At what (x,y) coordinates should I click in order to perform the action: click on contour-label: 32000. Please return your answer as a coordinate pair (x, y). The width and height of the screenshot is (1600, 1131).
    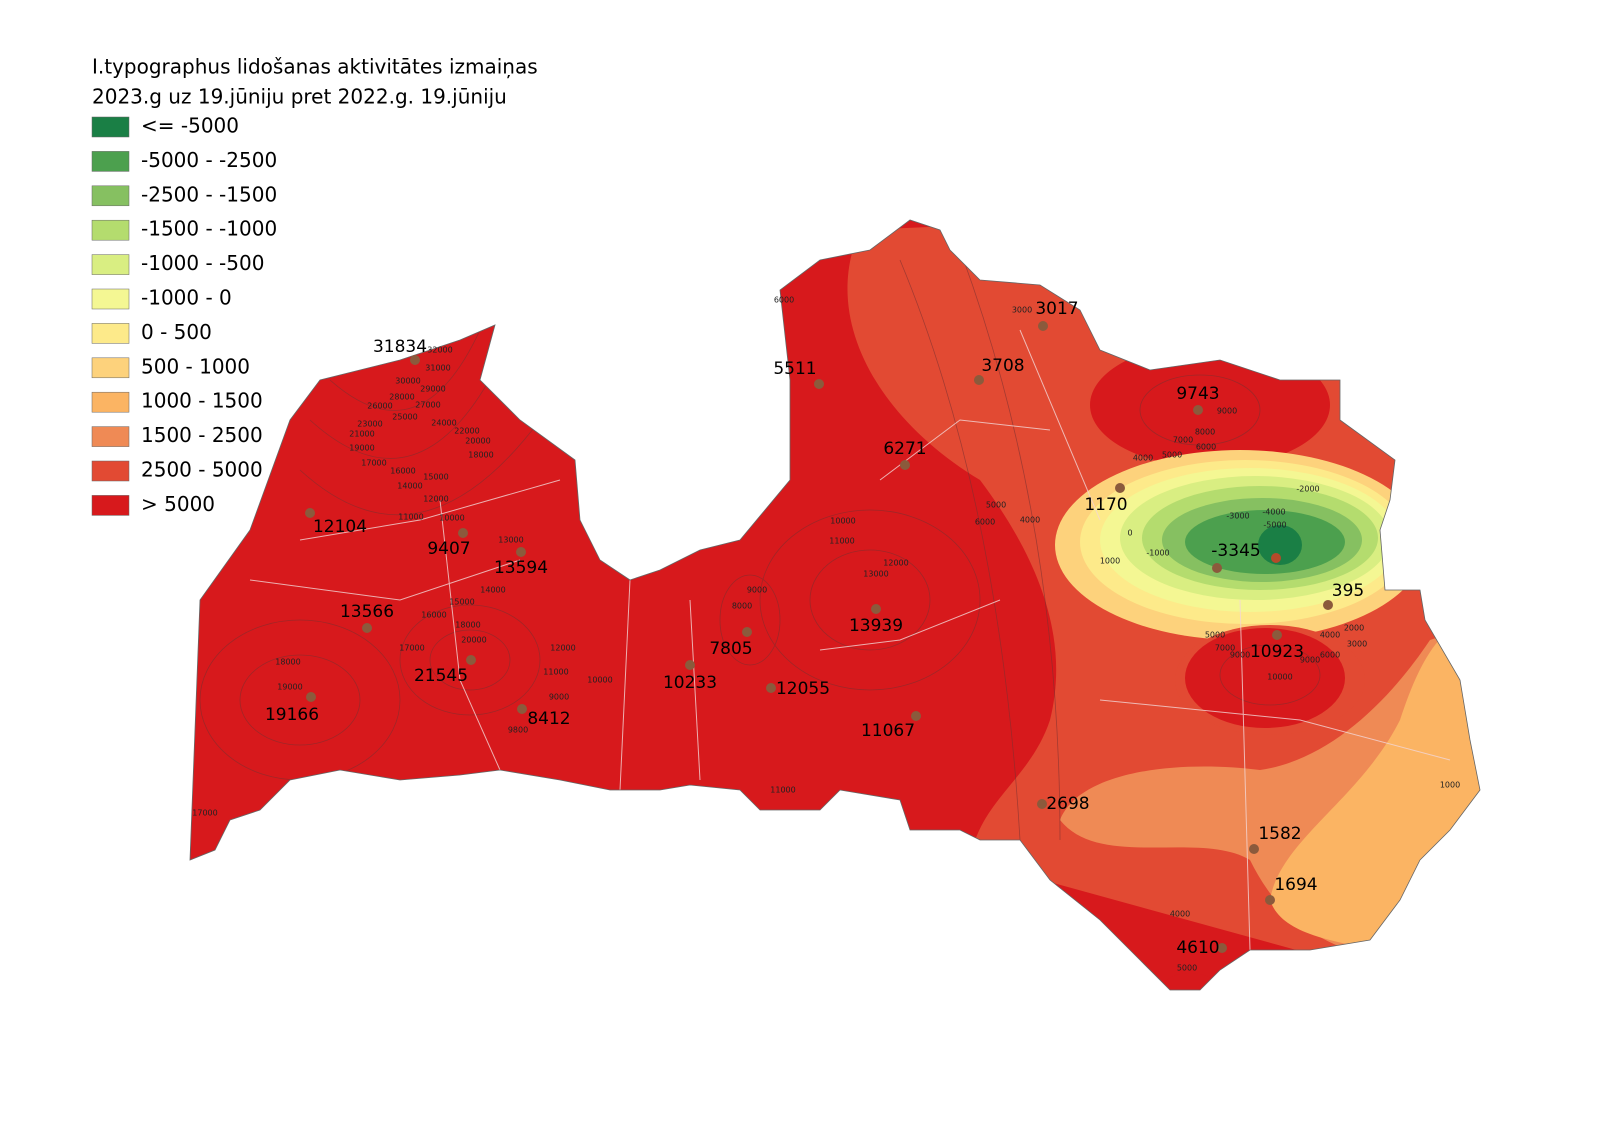
    Looking at the image, I should click on (439, 350).